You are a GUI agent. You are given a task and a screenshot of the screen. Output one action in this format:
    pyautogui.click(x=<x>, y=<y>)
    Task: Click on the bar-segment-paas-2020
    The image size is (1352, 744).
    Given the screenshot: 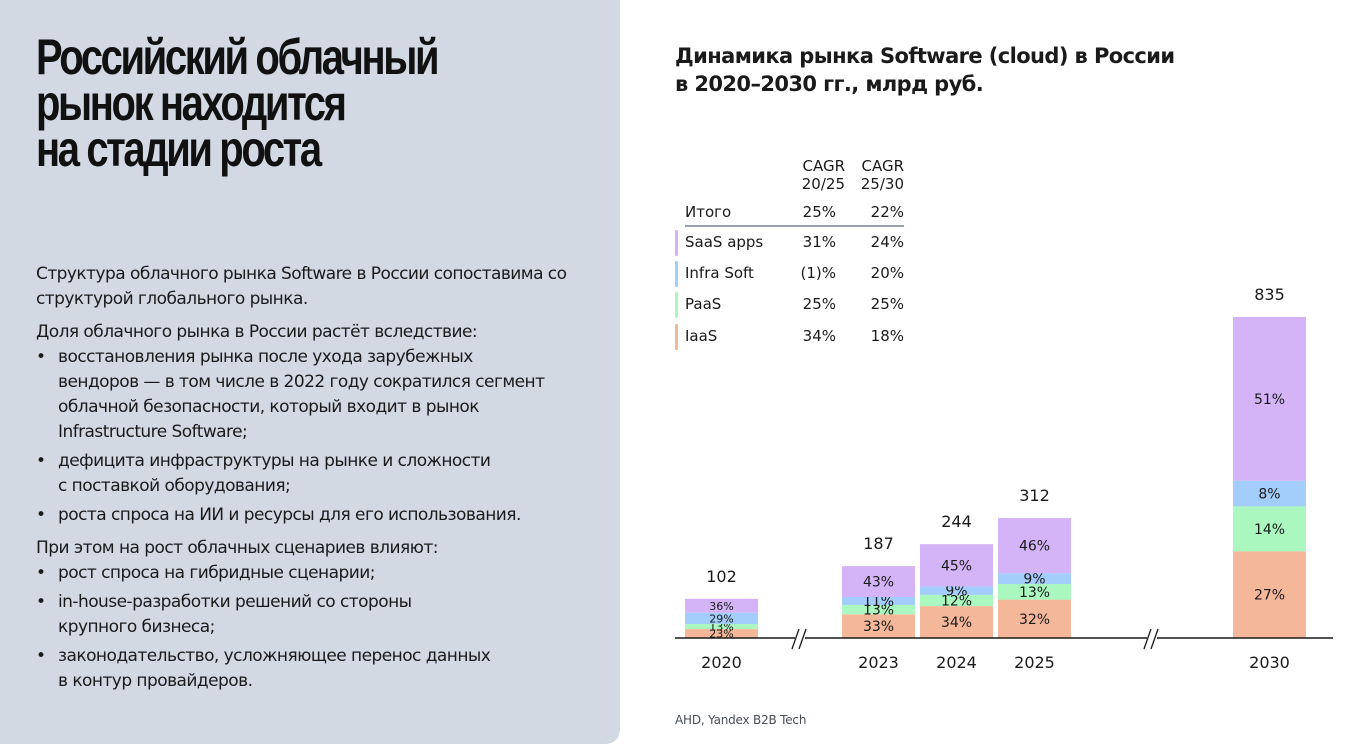 What is the action you would take?
    pyautogui.click(x=721, y=627)
    